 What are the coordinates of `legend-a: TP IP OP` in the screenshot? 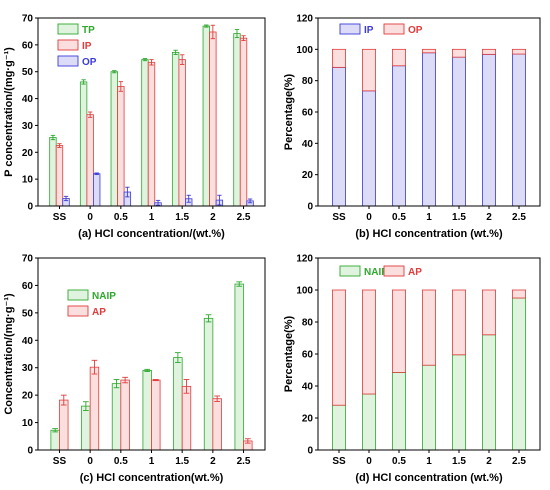 It's located at (77, 45).